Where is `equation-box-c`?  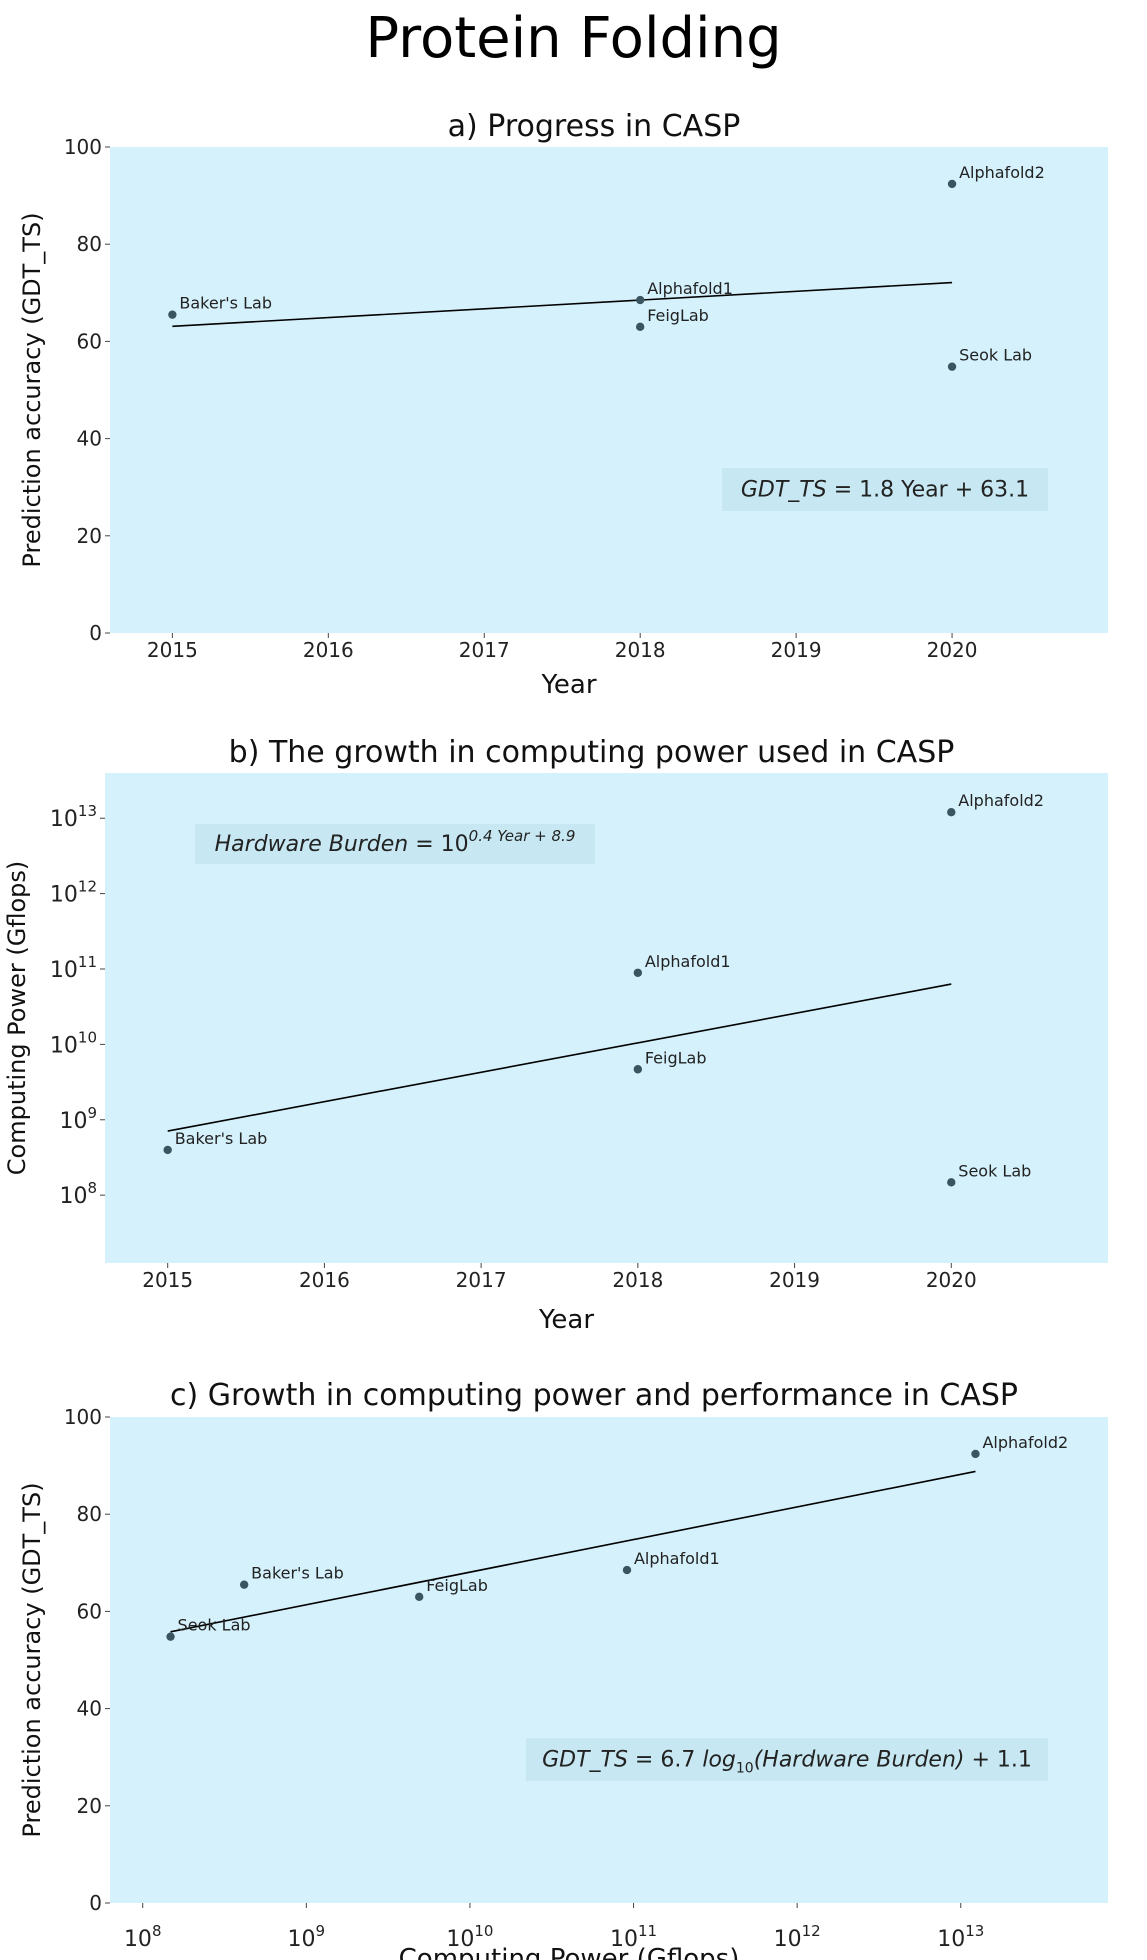 equation-box-c is located at coordinates (787, 1759).